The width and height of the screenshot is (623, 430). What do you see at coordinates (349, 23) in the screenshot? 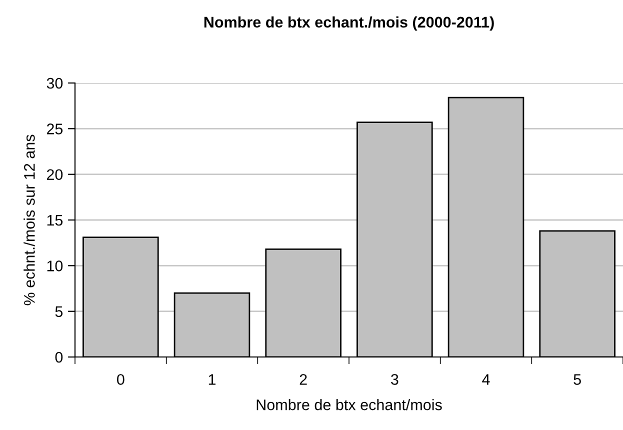
I see `chart-title: Nombre de btx echant./mois (2000-2011)` at bounding box center [349, 23].